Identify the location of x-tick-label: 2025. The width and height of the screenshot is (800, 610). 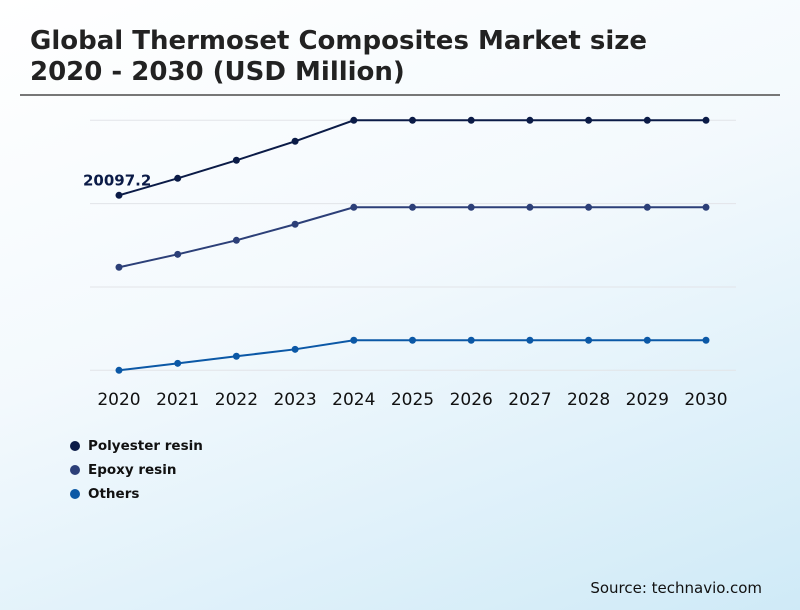
(412, 400).